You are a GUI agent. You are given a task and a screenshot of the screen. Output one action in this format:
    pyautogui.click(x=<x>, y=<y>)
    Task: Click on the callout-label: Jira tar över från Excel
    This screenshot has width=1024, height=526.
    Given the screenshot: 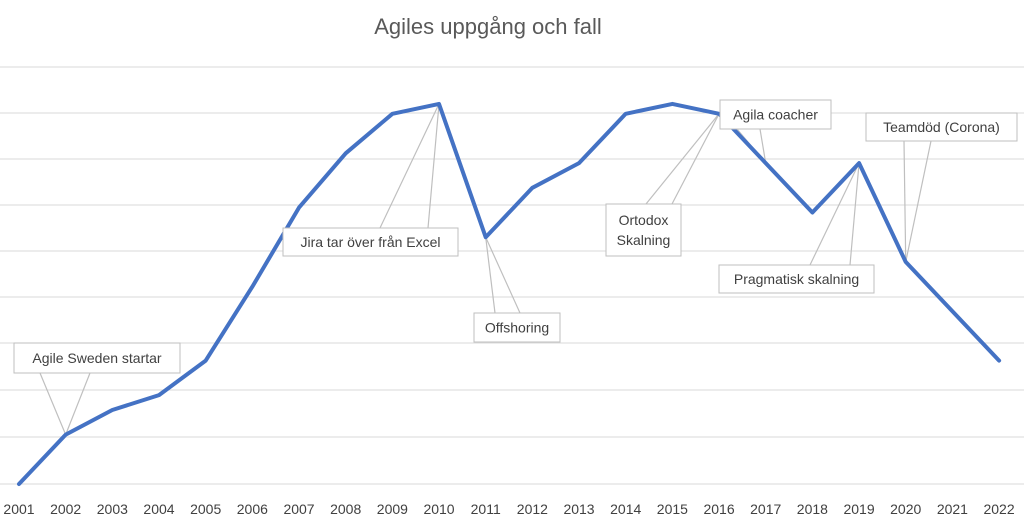 What is the action you would take?
    pyautogui.click(x=370, y=242)
    